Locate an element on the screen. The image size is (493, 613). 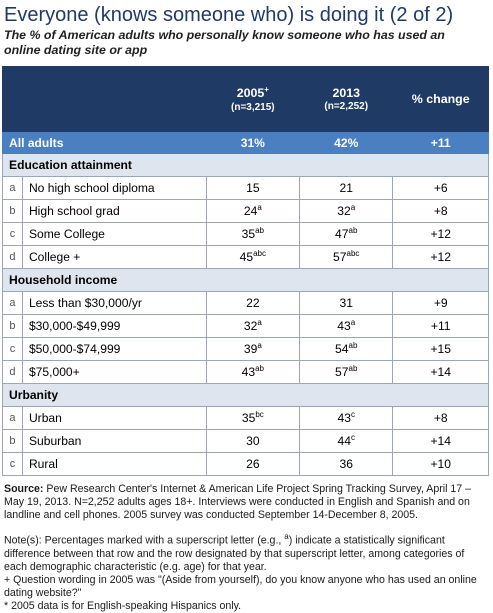
value-2013: 43a is located at coordinates (346, 326).